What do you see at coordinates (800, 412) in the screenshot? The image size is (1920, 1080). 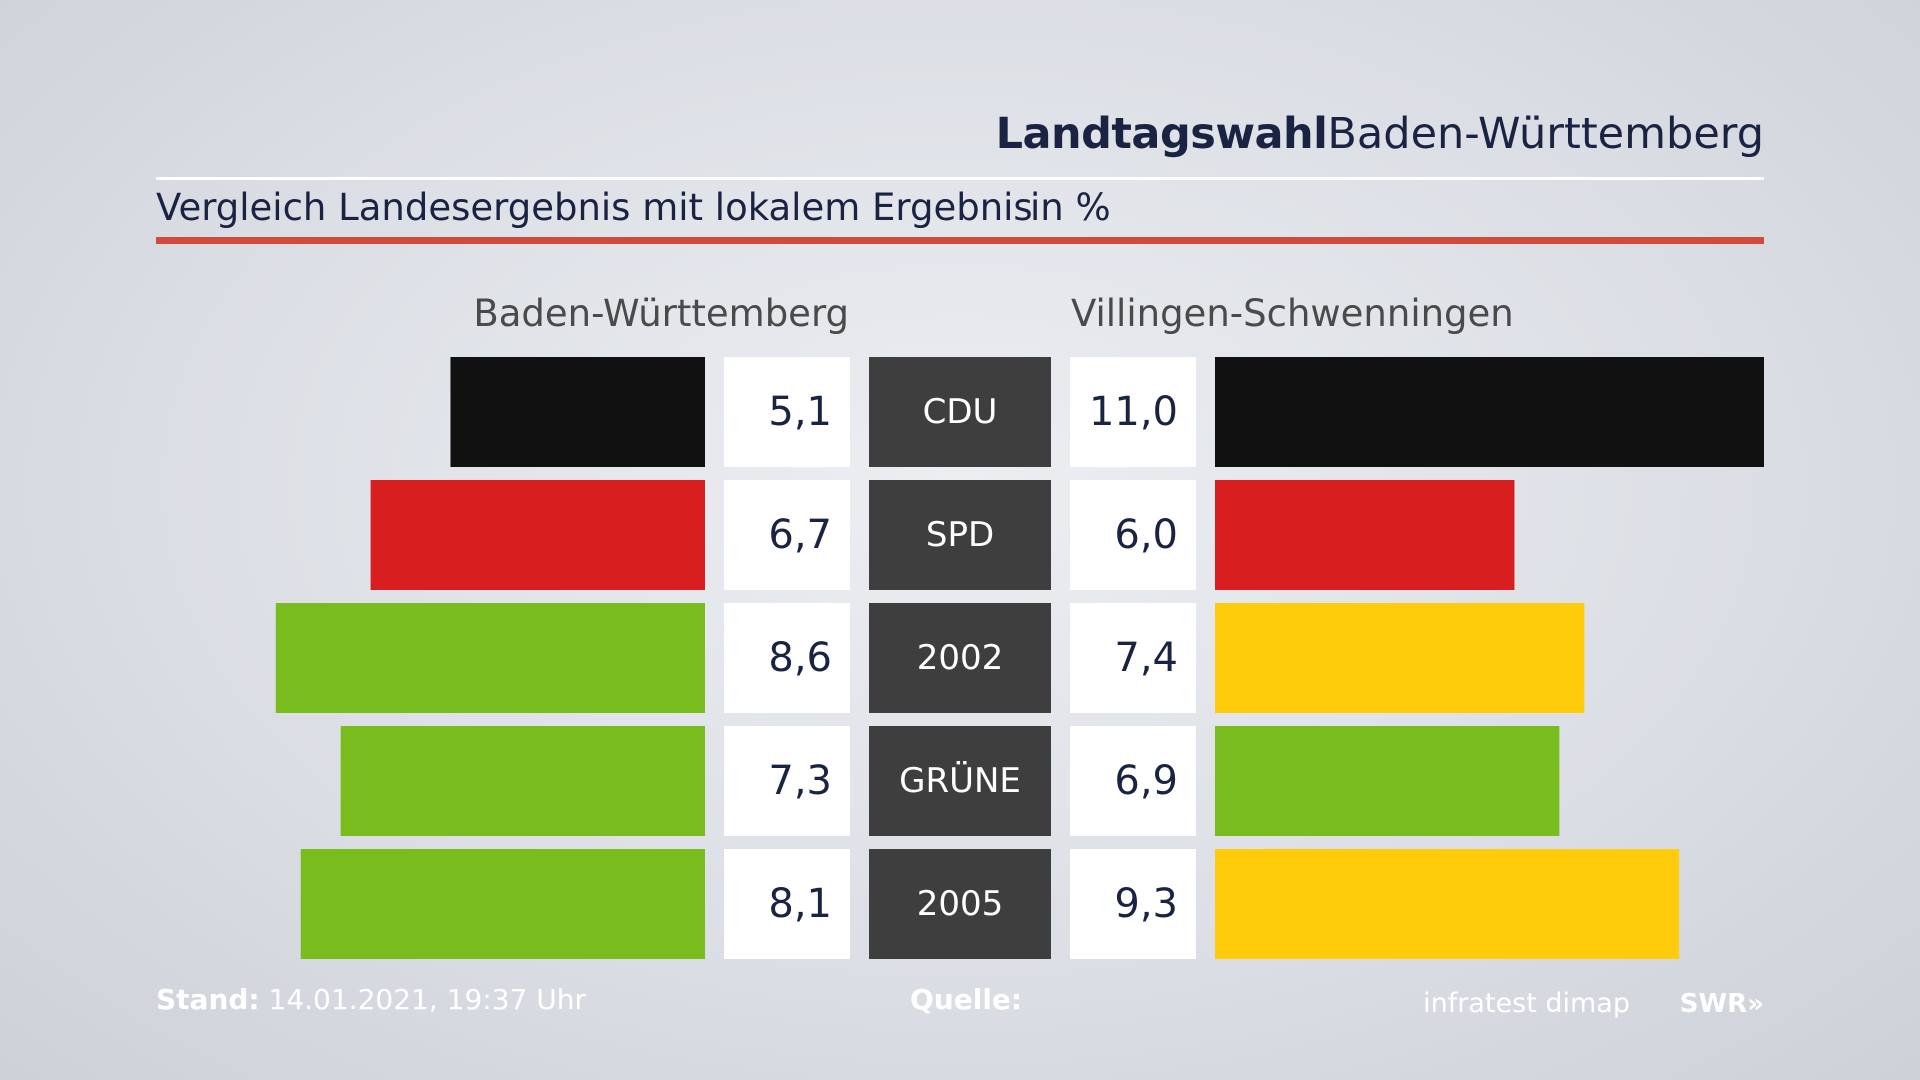 I see `value-label-left: 5,1` at bounding box center [800, 412].